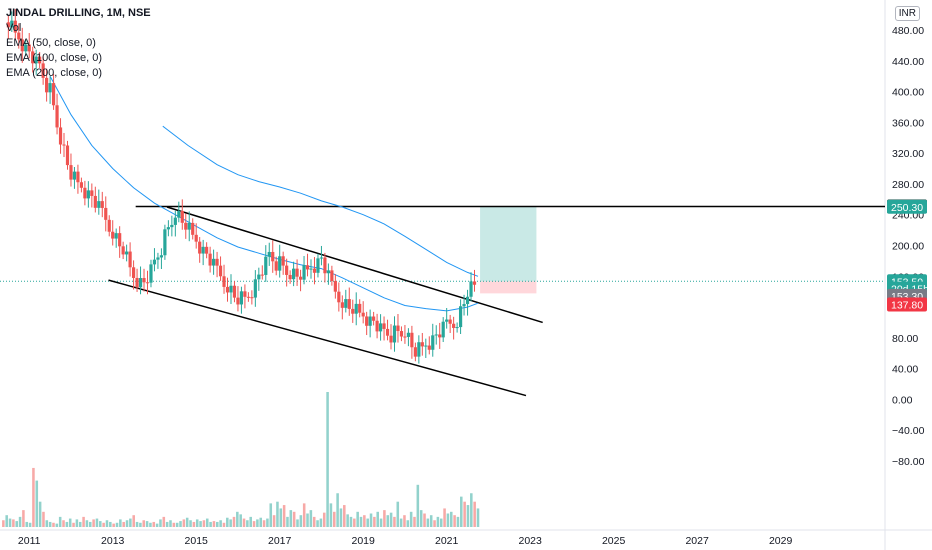 The height and width of the screenshot is (550, 932). What do you see at coordinates (29, 541) in the screenshot?
I see `time-tick-label: 2011` at bounding box center [29, 541].